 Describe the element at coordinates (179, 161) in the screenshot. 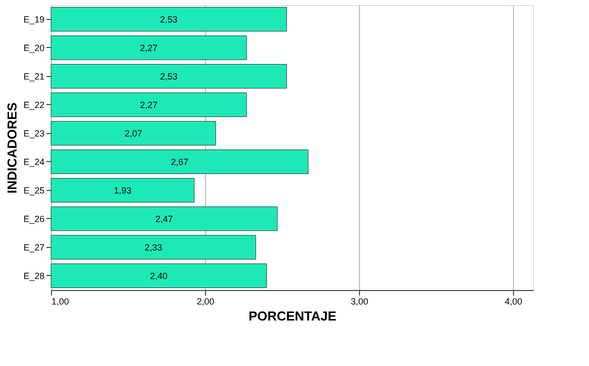

I see `data-label: 2,67` at that location.